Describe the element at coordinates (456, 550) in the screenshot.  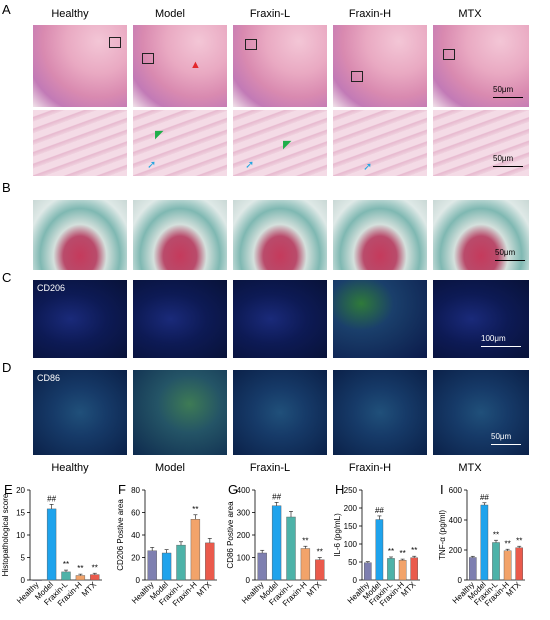
I see `y-tick-label-i: 200` at that location.